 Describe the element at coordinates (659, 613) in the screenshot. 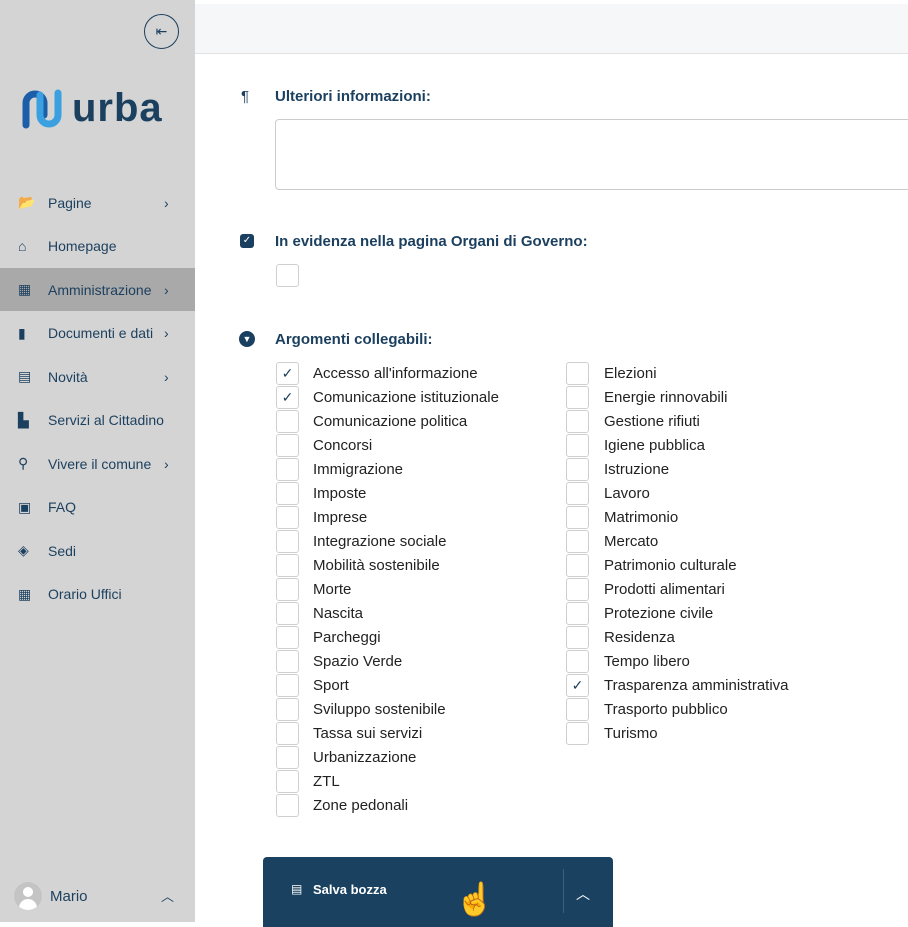

I see `topic-label: Protezione civile` at that location.